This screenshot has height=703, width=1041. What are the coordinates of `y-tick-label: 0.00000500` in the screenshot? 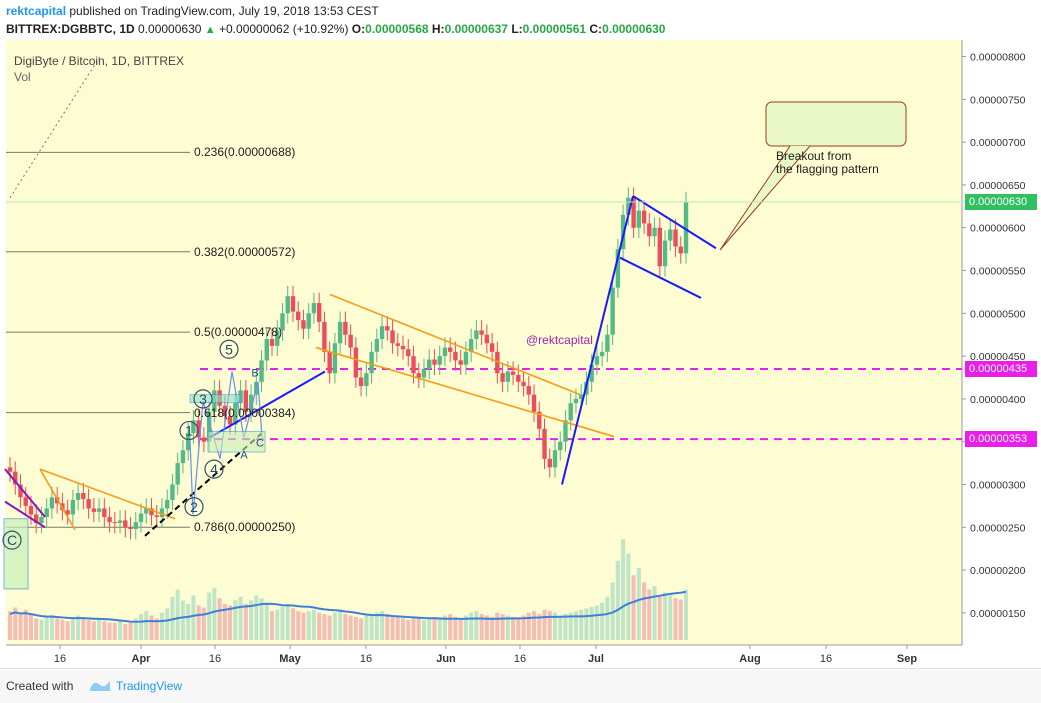 It's located at (998, 314).